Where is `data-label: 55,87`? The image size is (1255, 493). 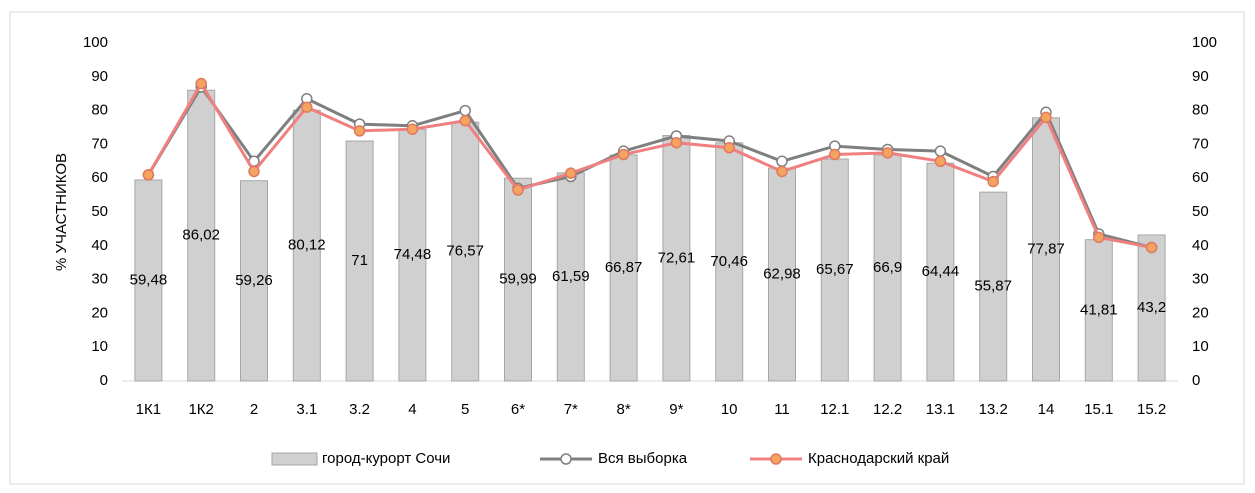
data-label: 55,87 is located at coordinates (993, 286).